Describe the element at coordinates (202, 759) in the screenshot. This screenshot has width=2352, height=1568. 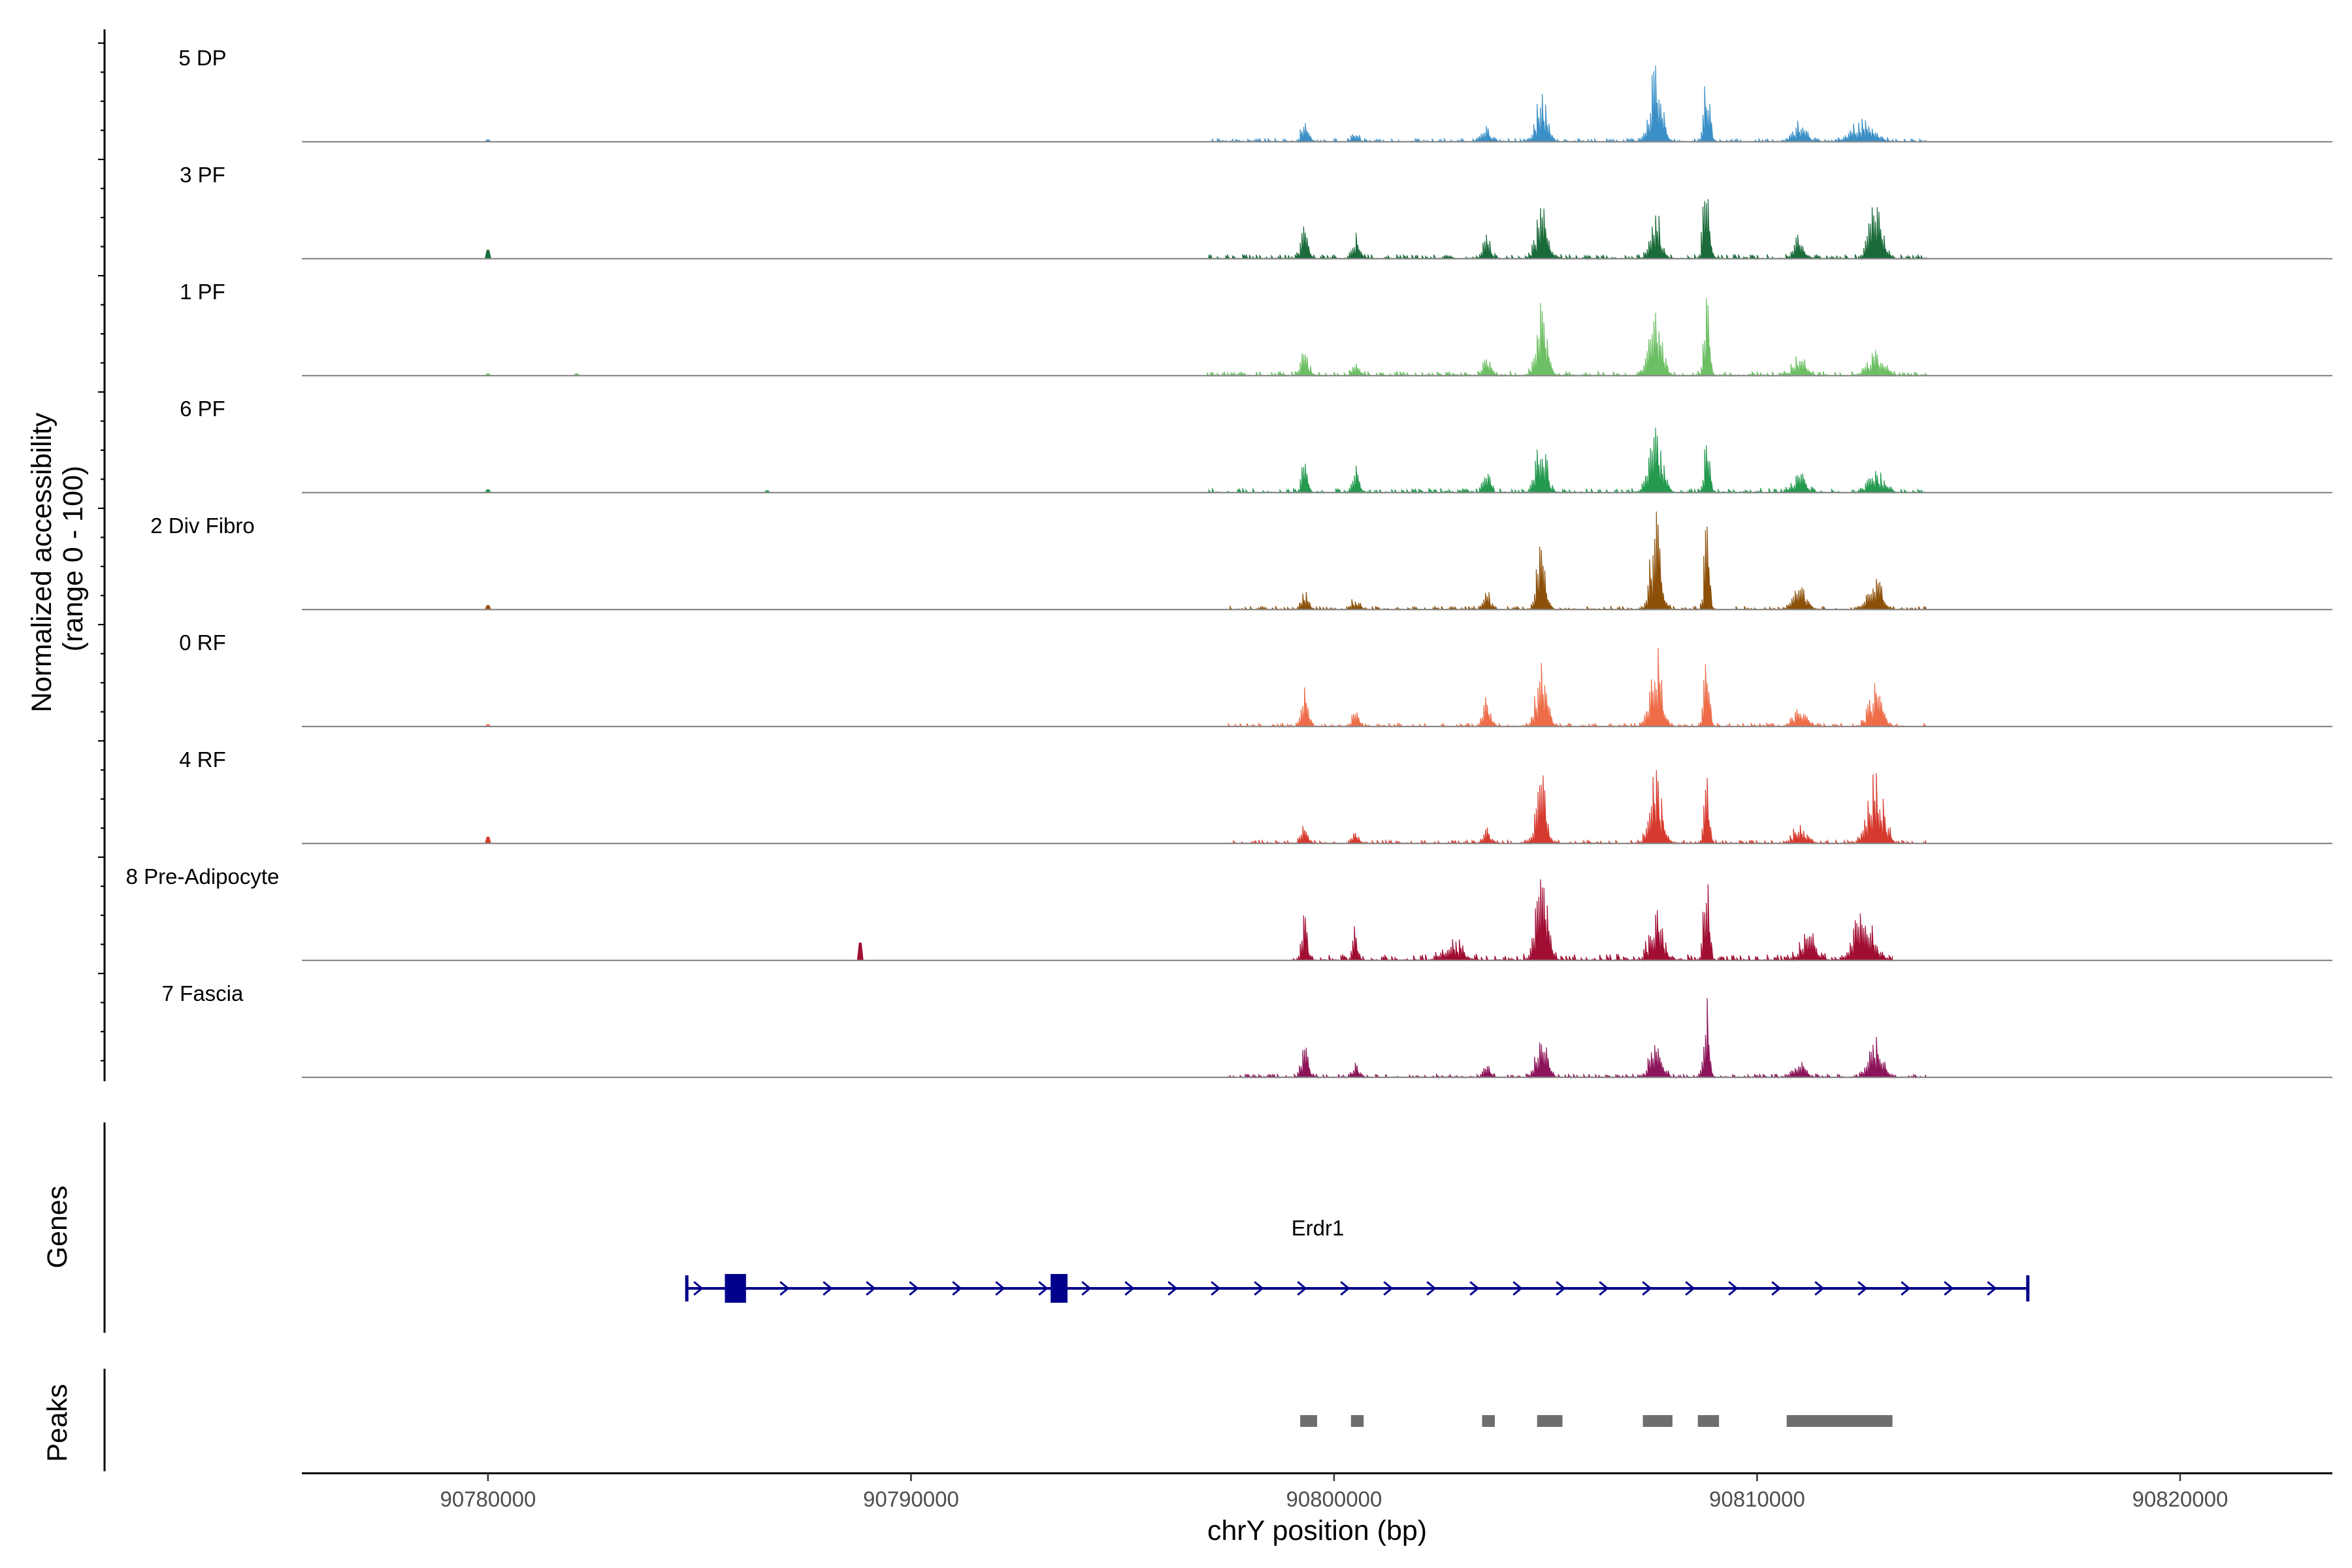
I see `track-label: 4 RF` at that location.